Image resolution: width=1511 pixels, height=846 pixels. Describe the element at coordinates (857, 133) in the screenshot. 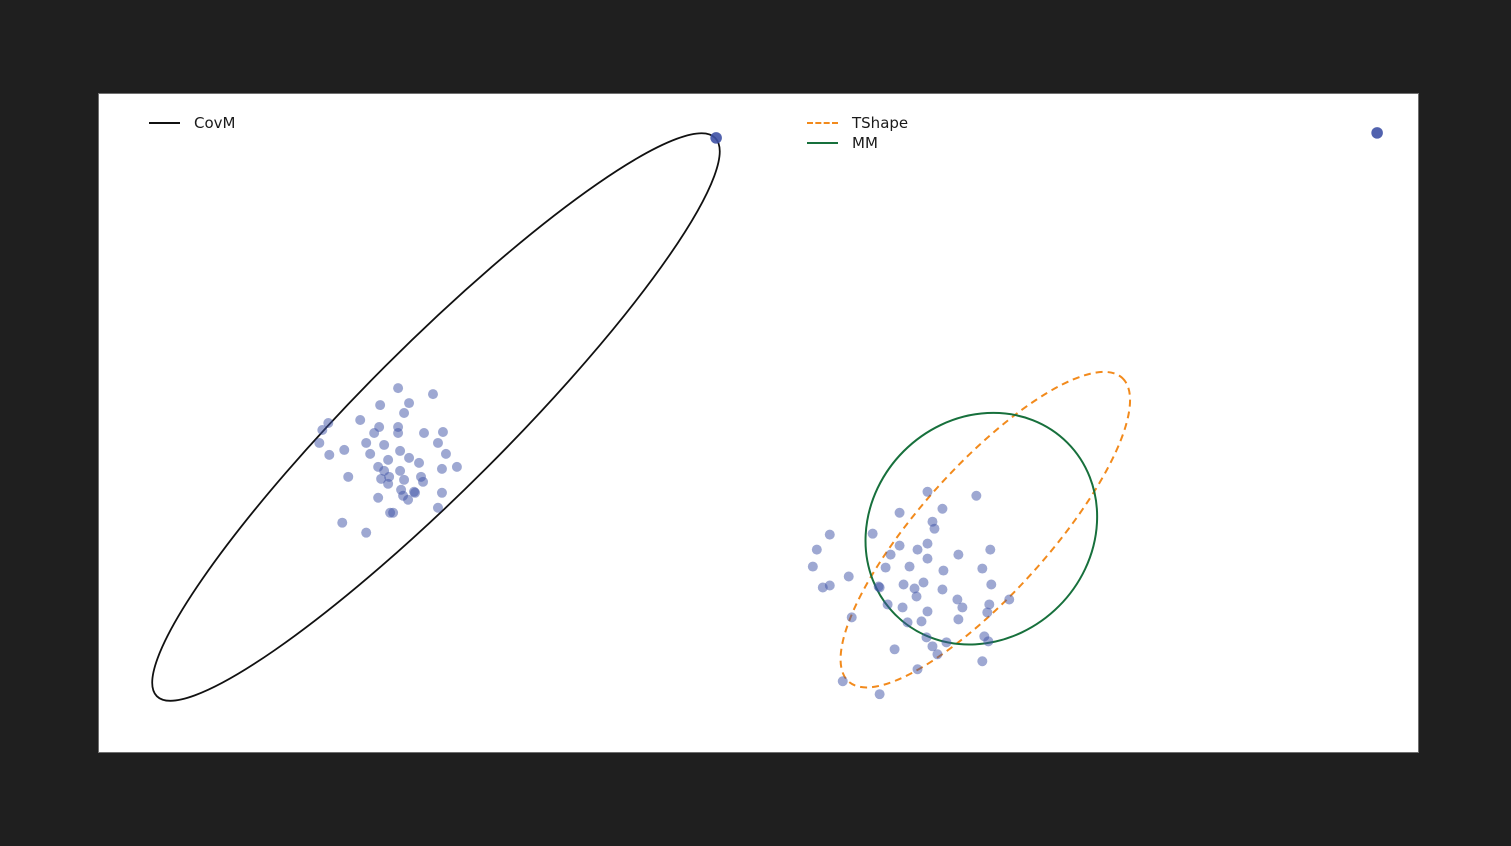

I see `legend-right: TShape MM` at that location.